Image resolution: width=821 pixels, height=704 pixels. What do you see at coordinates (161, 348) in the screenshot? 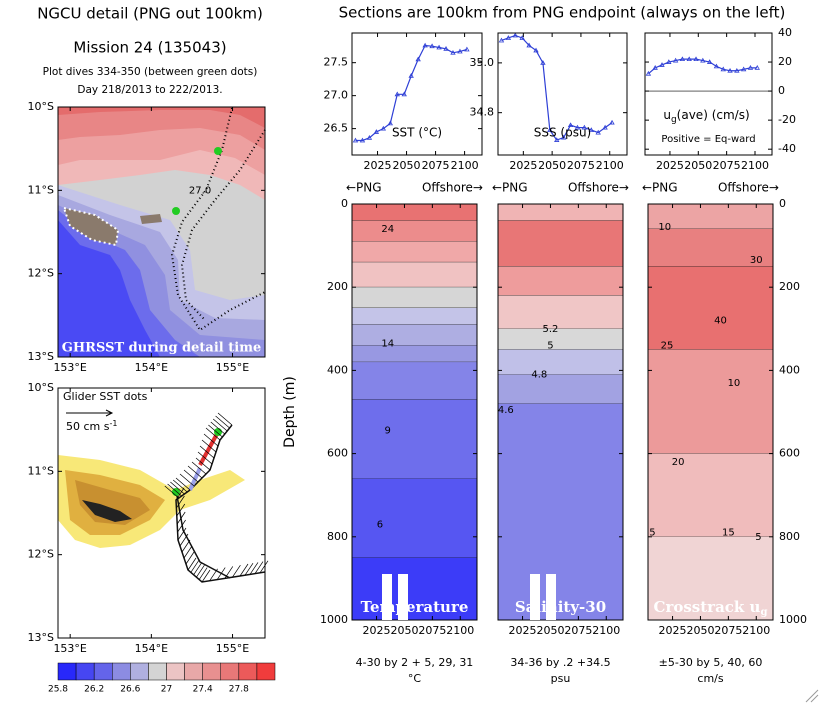
I see `map-caption: GHRSST during detail time` at bounding box center [161, 348].